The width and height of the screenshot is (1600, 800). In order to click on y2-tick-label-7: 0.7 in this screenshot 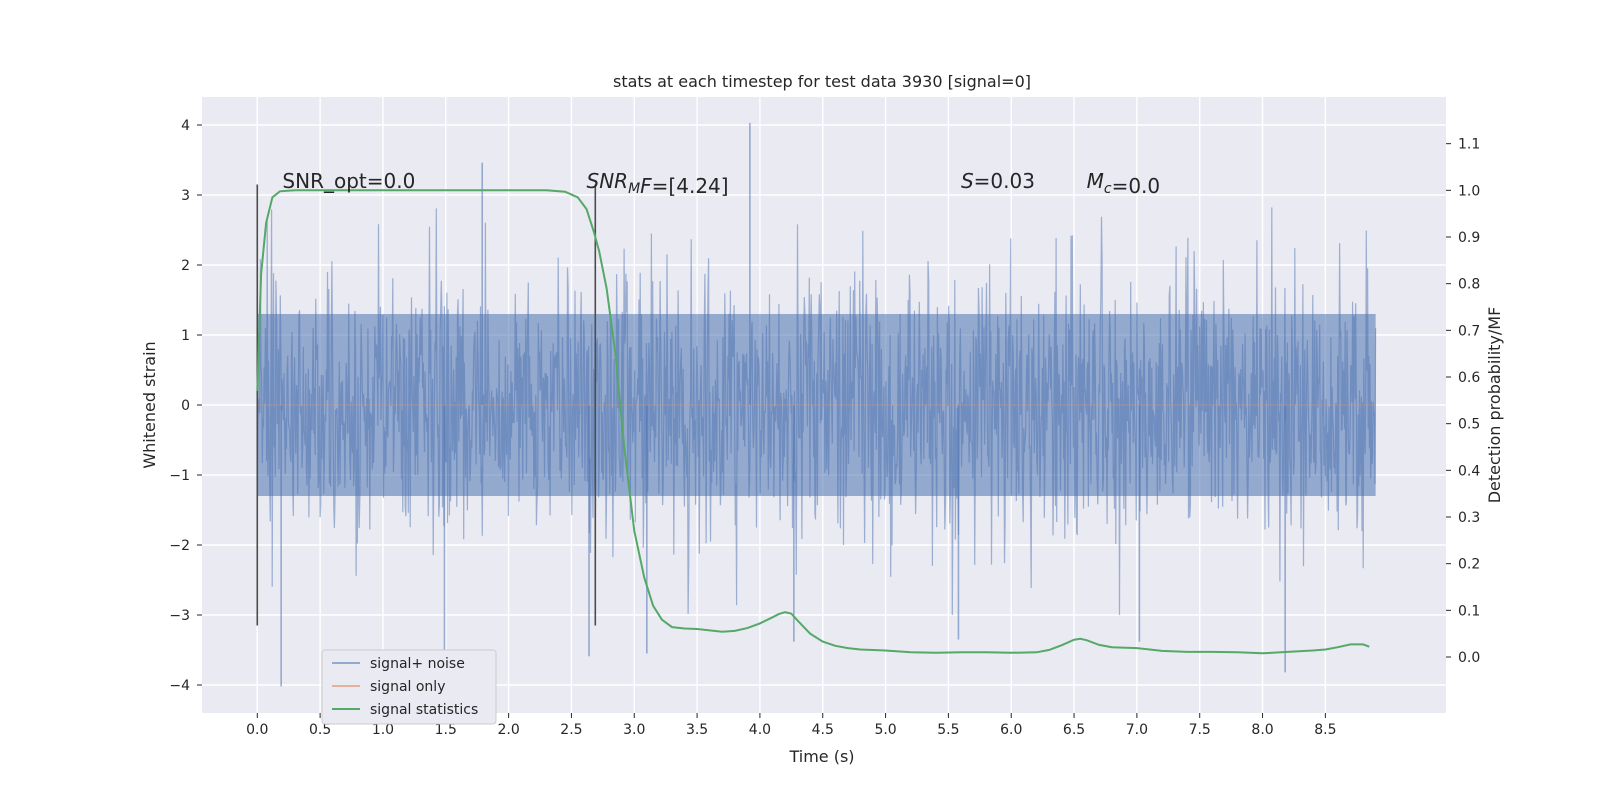, I will do `click(1469, 331)`.